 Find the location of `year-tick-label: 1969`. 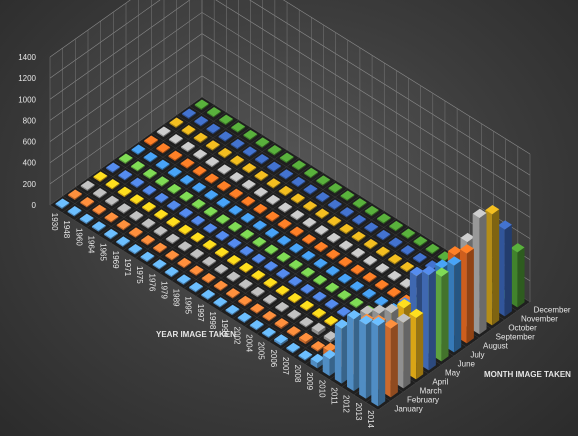

year-tick-label: 1969 is located at coordinates (115, 260).